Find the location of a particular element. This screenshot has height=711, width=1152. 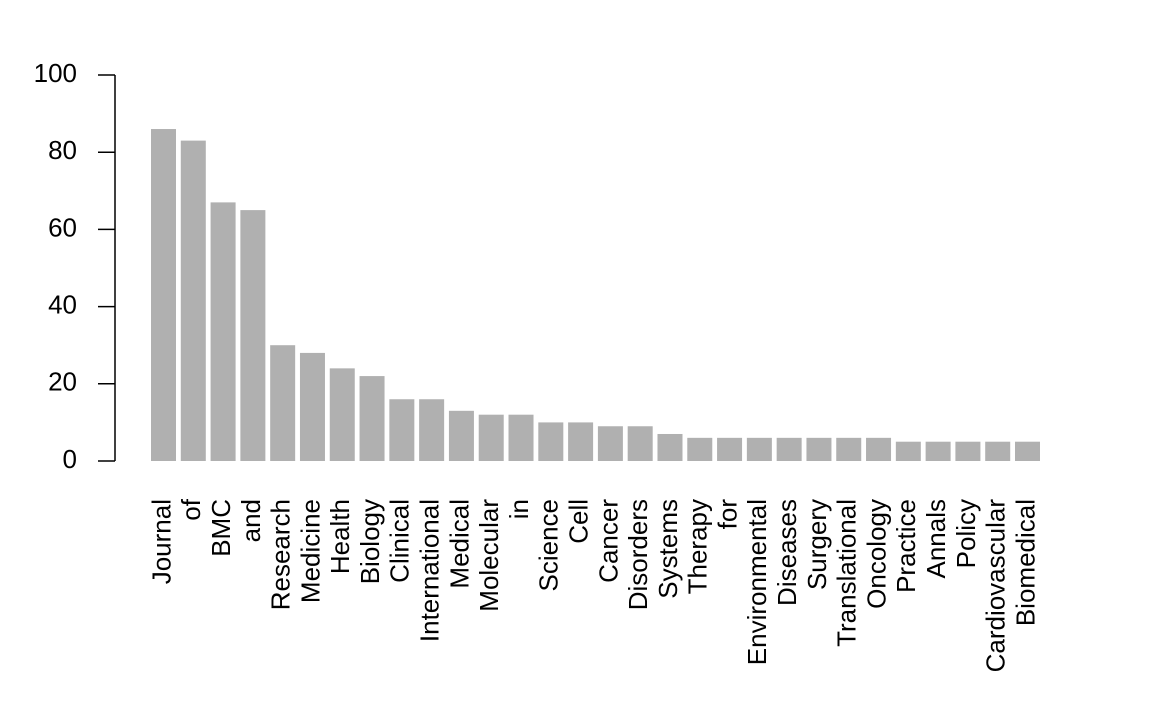

x-tick-label: in is located at coordinates (519, 509).